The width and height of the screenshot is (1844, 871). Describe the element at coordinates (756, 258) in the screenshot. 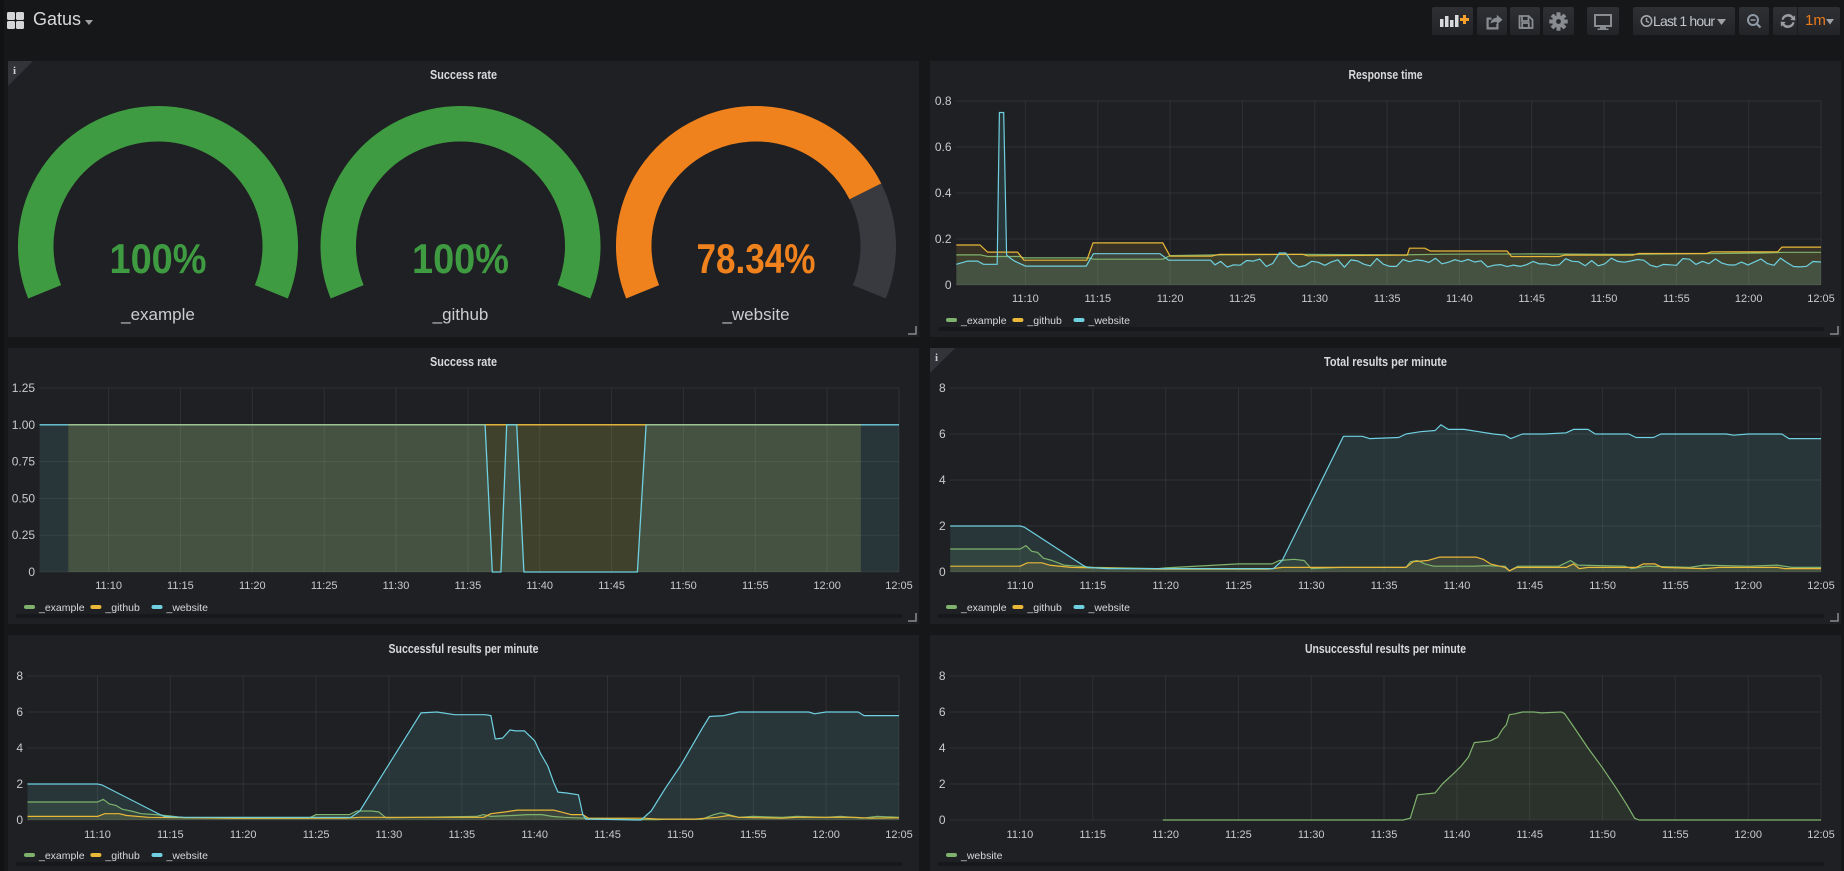

I see `svg-text: 78.34%` at that location.